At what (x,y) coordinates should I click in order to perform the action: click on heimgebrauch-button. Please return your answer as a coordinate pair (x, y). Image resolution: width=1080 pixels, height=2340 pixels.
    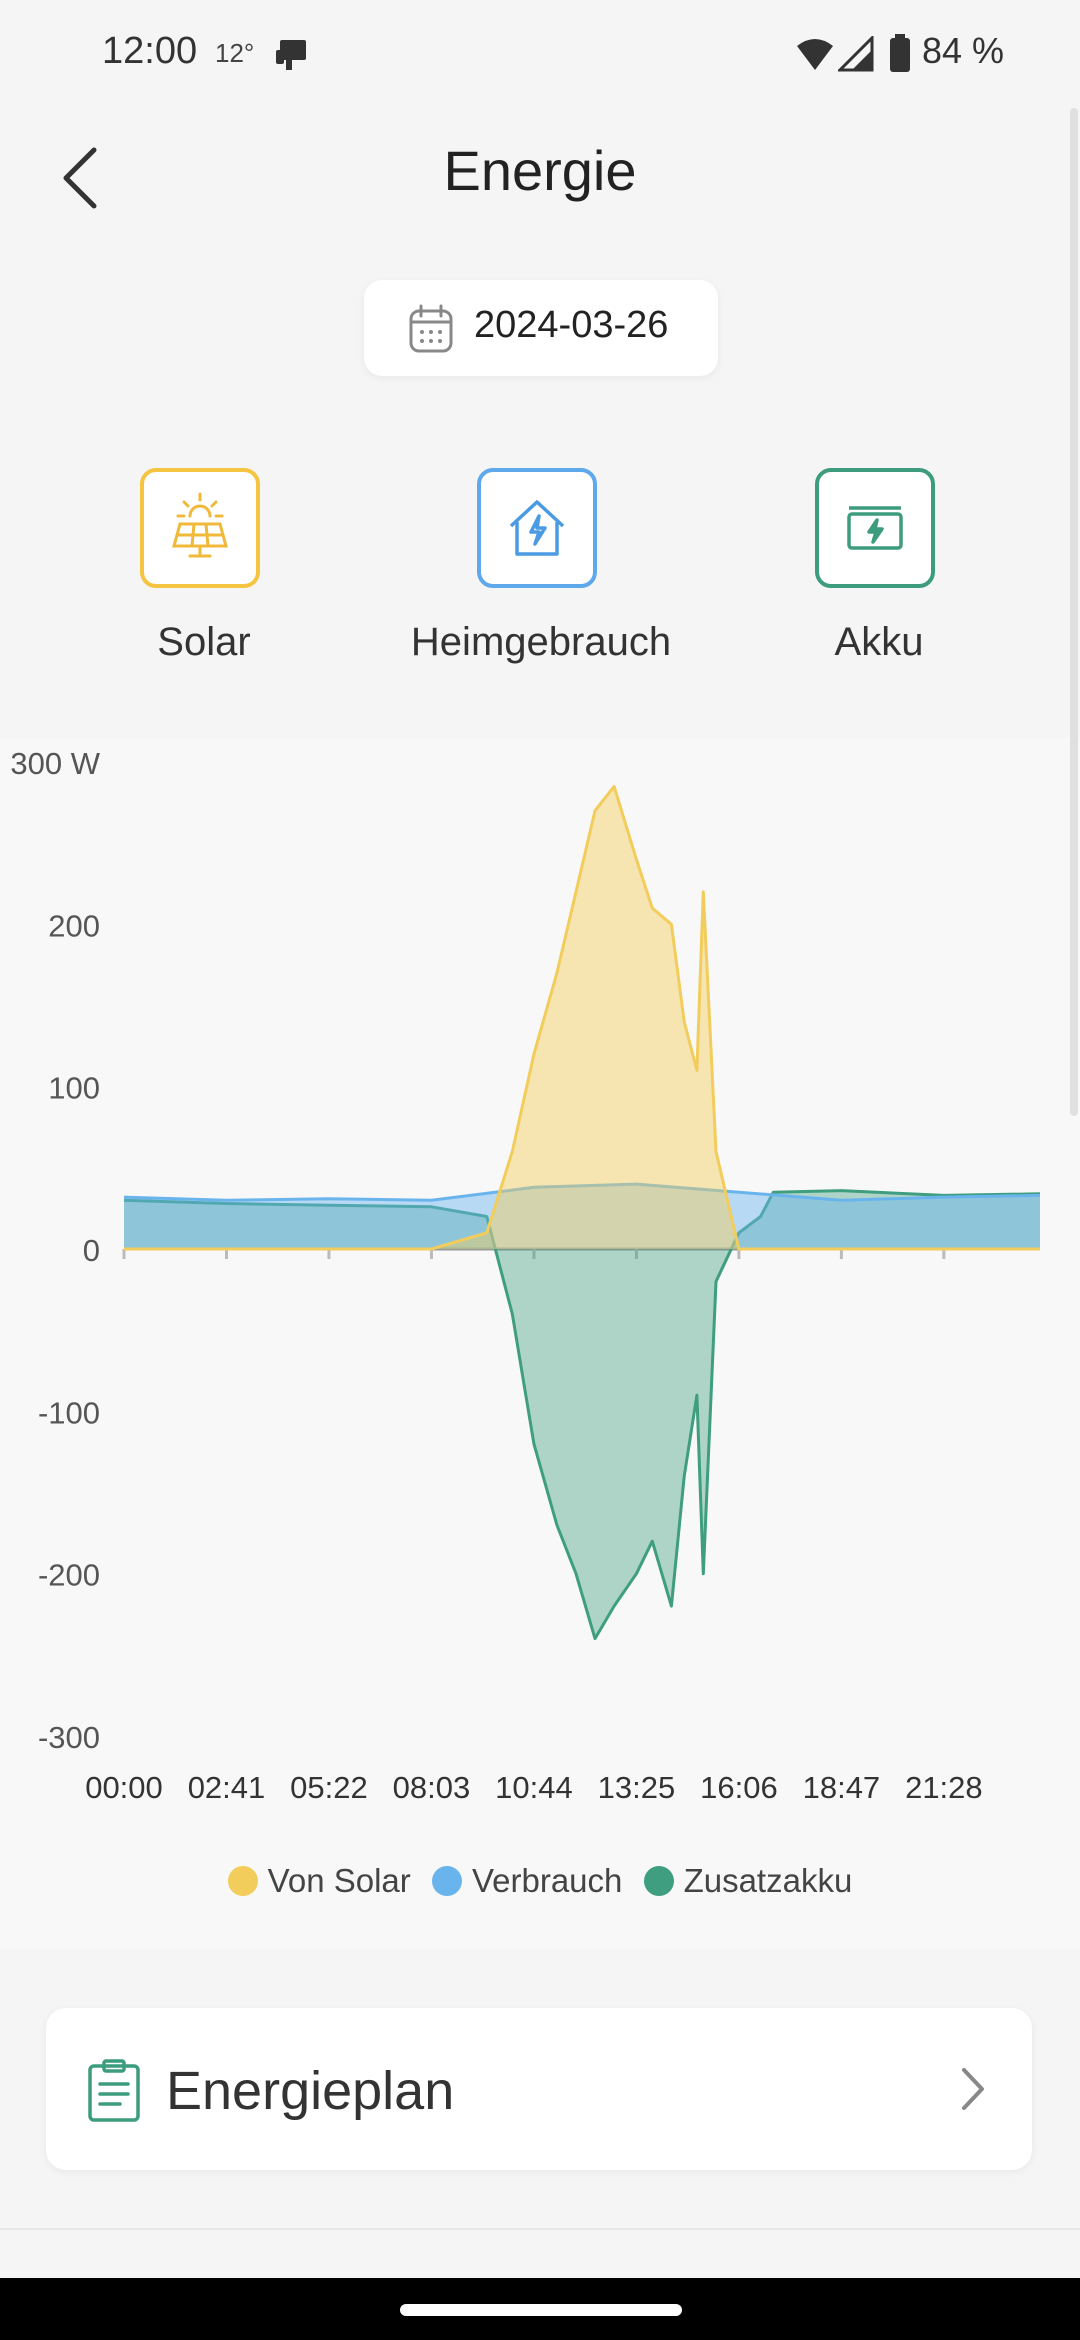
    Looking at the image, I should click on (537, 528).